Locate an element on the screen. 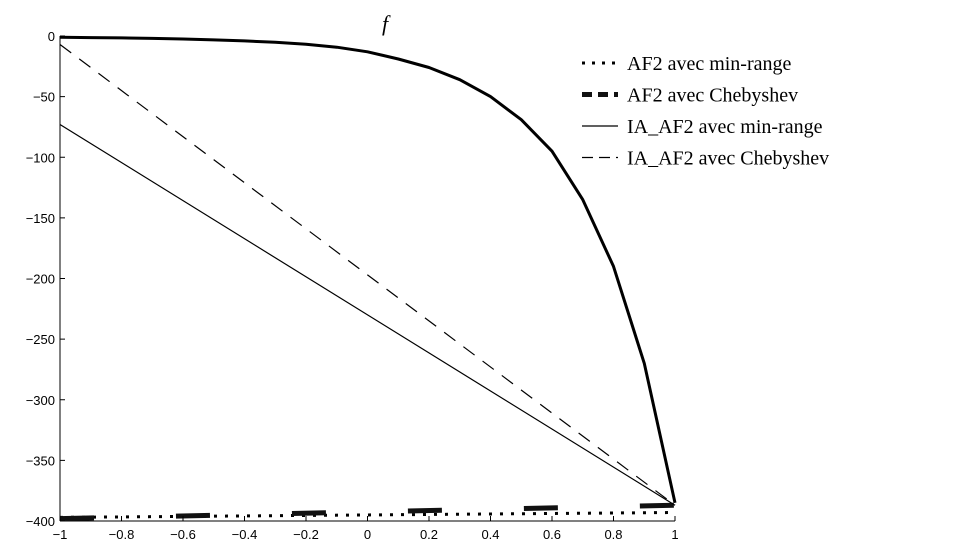  x-tick-label: 0.6 is located at coordinates (552, 534).